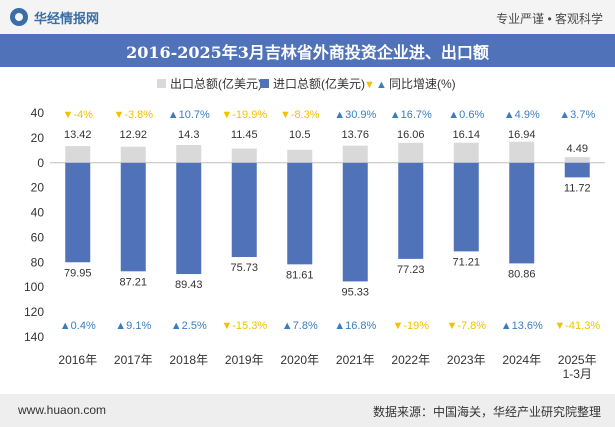  I want to click on import-value-label: 81.61, so click(300, 275).